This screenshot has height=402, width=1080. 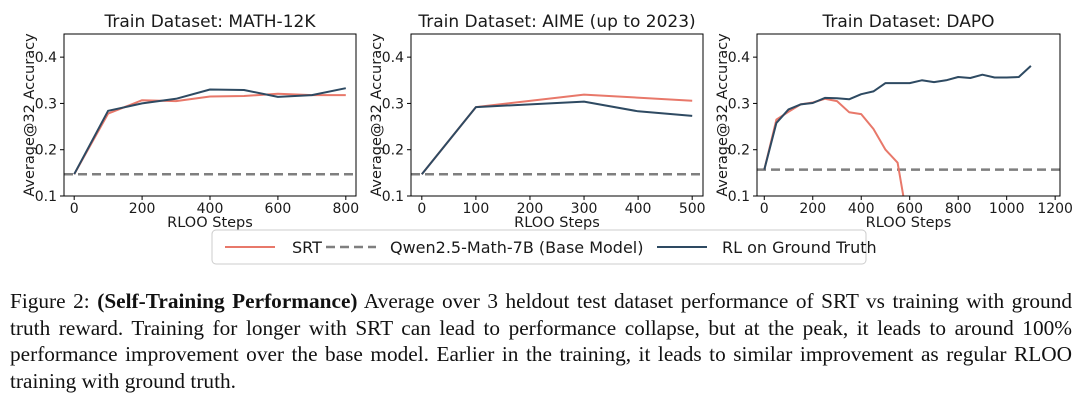 I want to click on caption-title: (Self-Training Performance), so click(x=227, y=301).